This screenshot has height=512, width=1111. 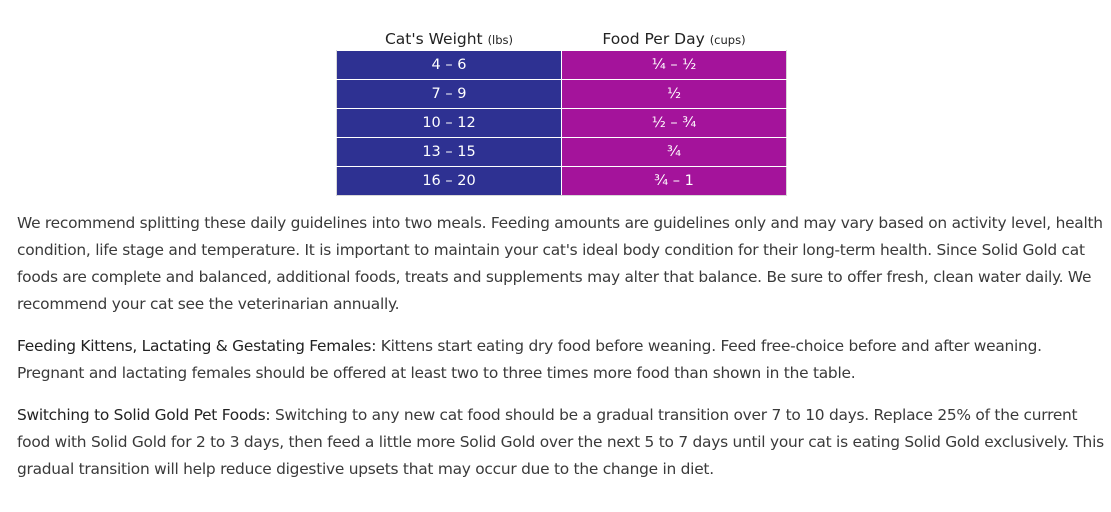 I want to click on table-row: 10 – 12 ½ – ¾, so click(x=561, y=123).